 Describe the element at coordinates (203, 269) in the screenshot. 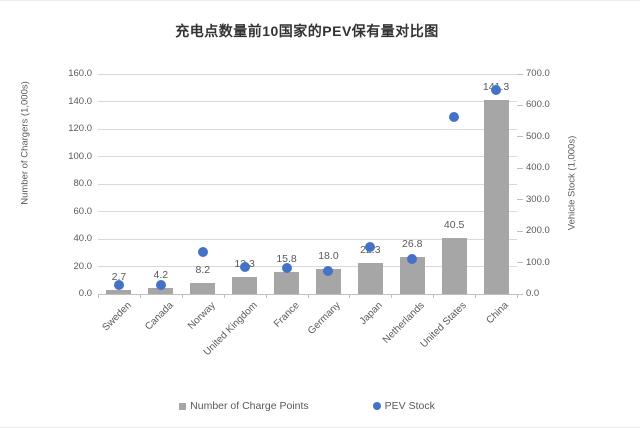

I see `bar-data-label: 8.2` at that location.